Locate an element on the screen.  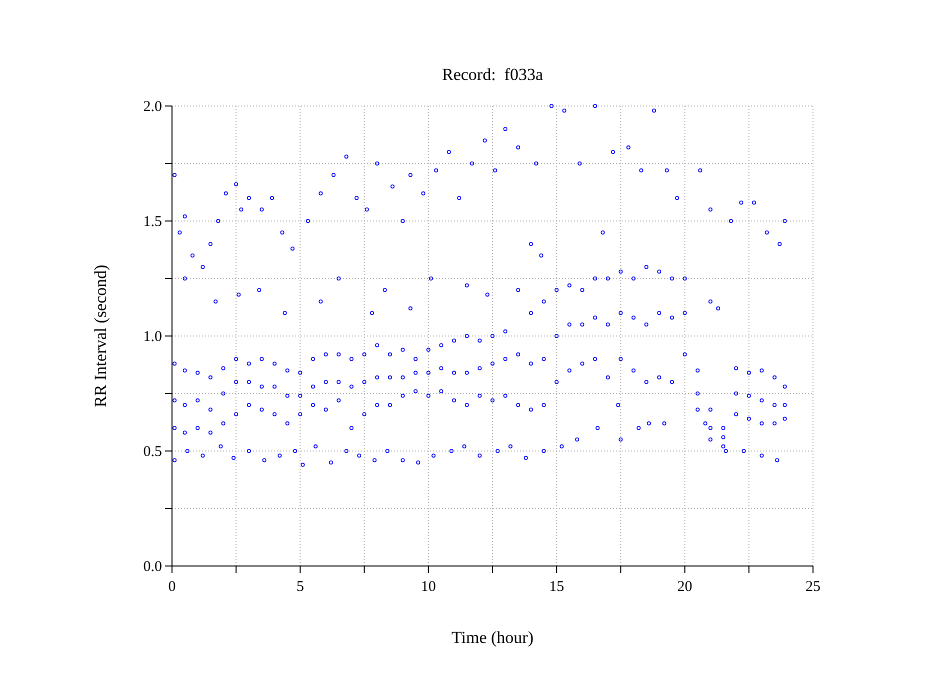
y-tick-label: 1.5 is located at coordinates (152, 222).